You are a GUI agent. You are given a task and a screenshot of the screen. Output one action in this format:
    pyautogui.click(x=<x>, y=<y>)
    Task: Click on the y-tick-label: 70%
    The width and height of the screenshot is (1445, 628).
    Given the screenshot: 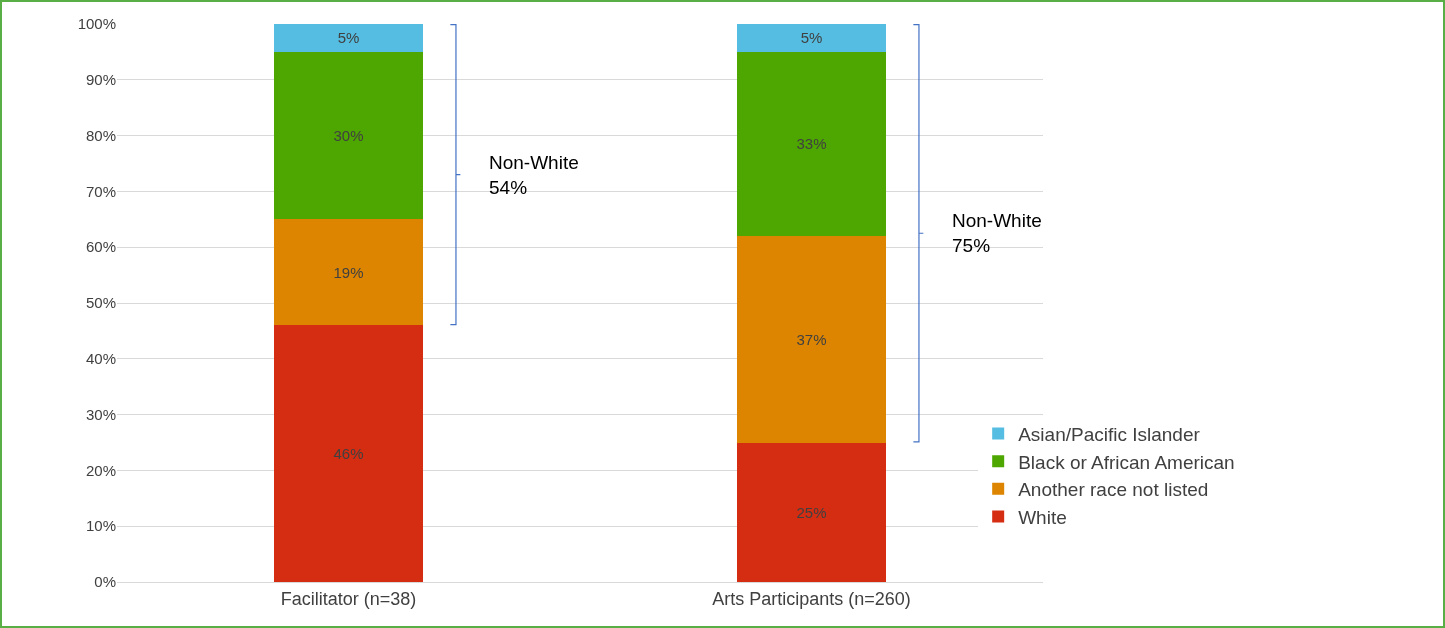 What is the action you would take?
    pyautogui.click(x=100, y=191)
    